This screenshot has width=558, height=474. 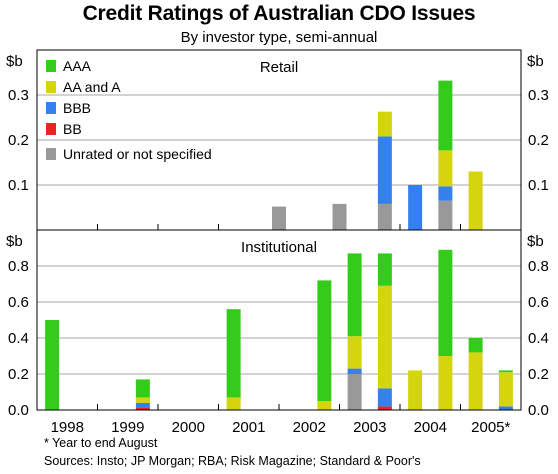 I want to click on legend-swatch-aaa, so click(x=51, y=66).